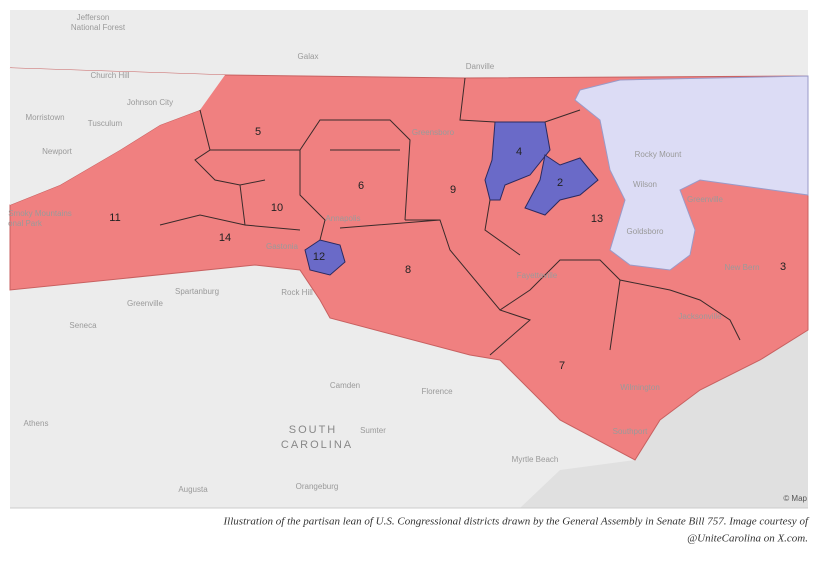 The height and width of the screenshot is (572, 826). Describe the element at coordinates (783, 267) in the screenshot. I see `district-label: 3` at that location.